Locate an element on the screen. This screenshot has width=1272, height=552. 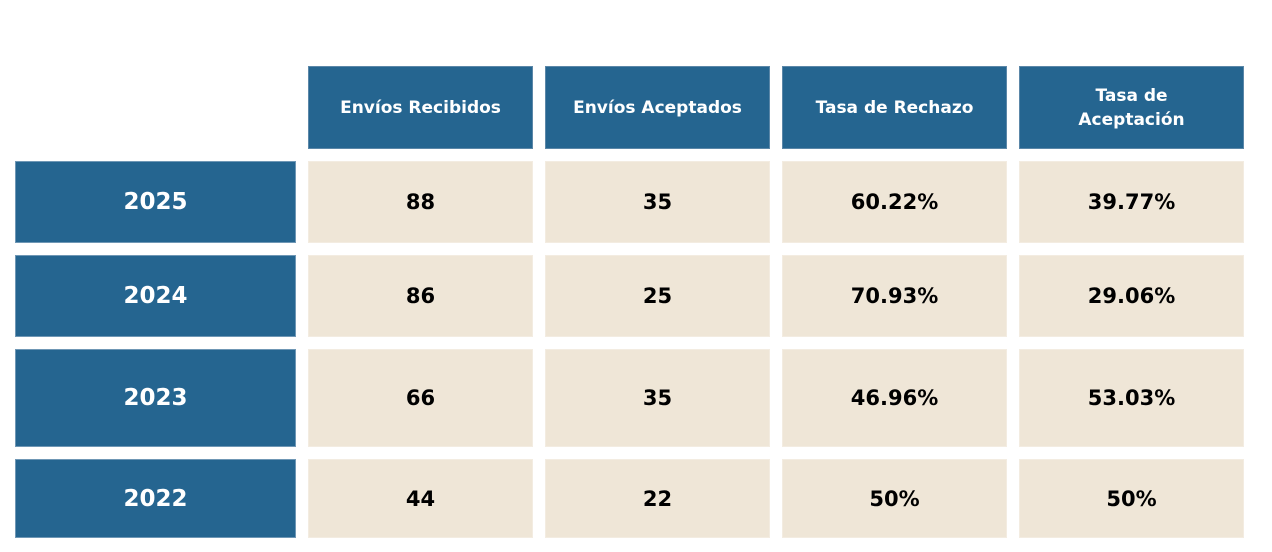
year-cell: 2024 is located at coordinates (155, 296).